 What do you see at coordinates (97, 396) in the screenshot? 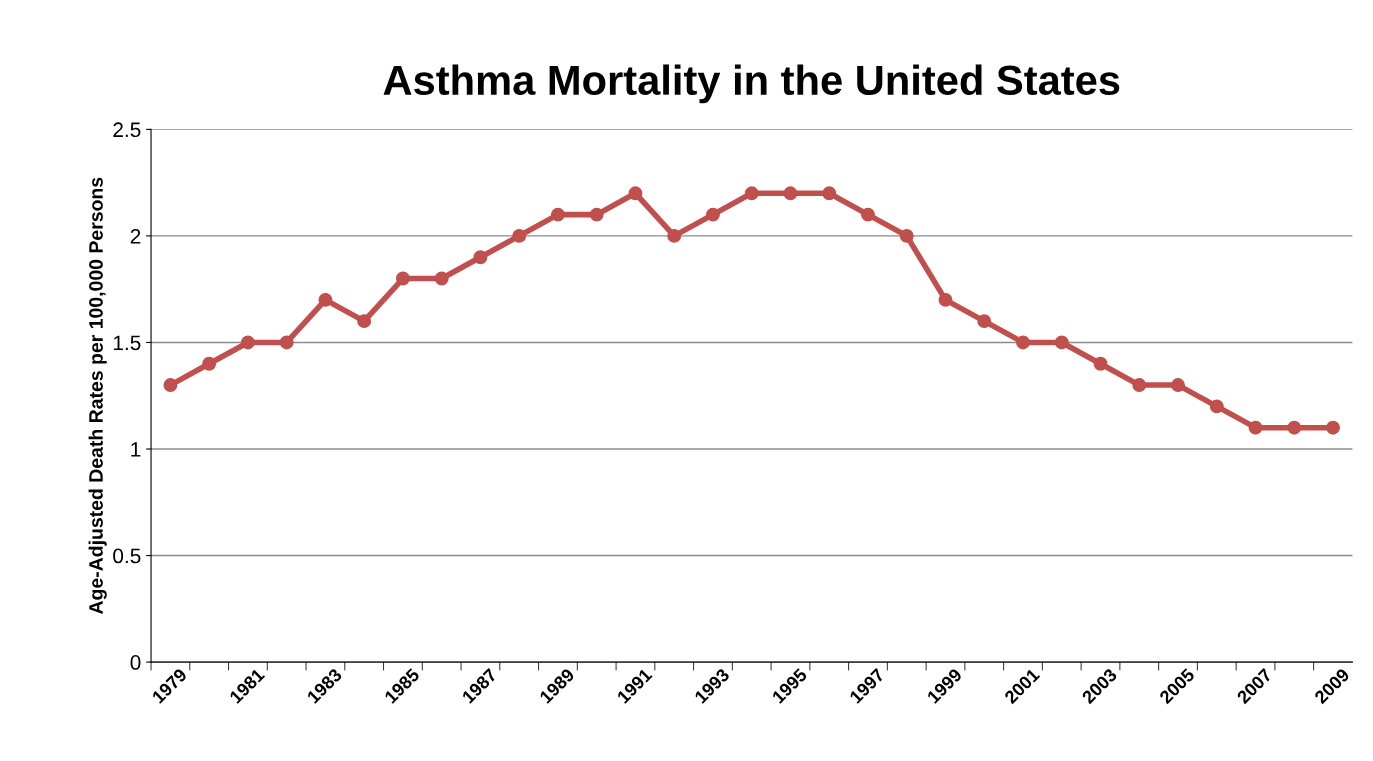
I see `y-axis-title: Age-Adjusted Death Rates per 100,000 Persons` at bounding box center [97, 396].